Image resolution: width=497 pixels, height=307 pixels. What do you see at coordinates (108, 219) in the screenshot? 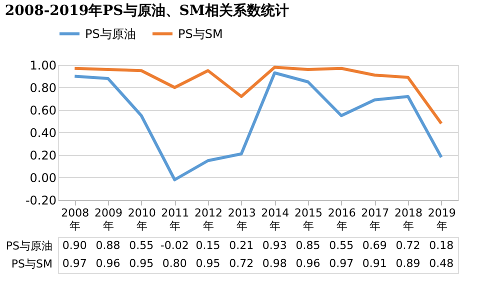
I see `x-tick-label: 2009年` at bounding box center [108, 219].